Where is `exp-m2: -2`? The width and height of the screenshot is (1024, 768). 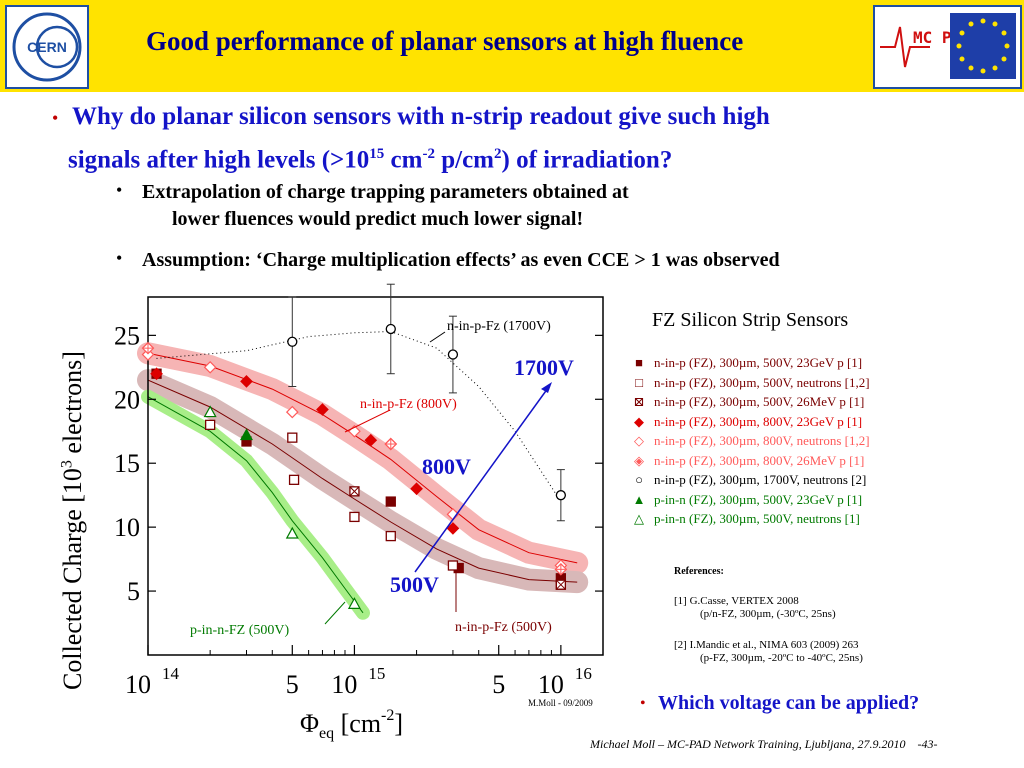 exp-m2: -2 is located at coordinates (428, 154).